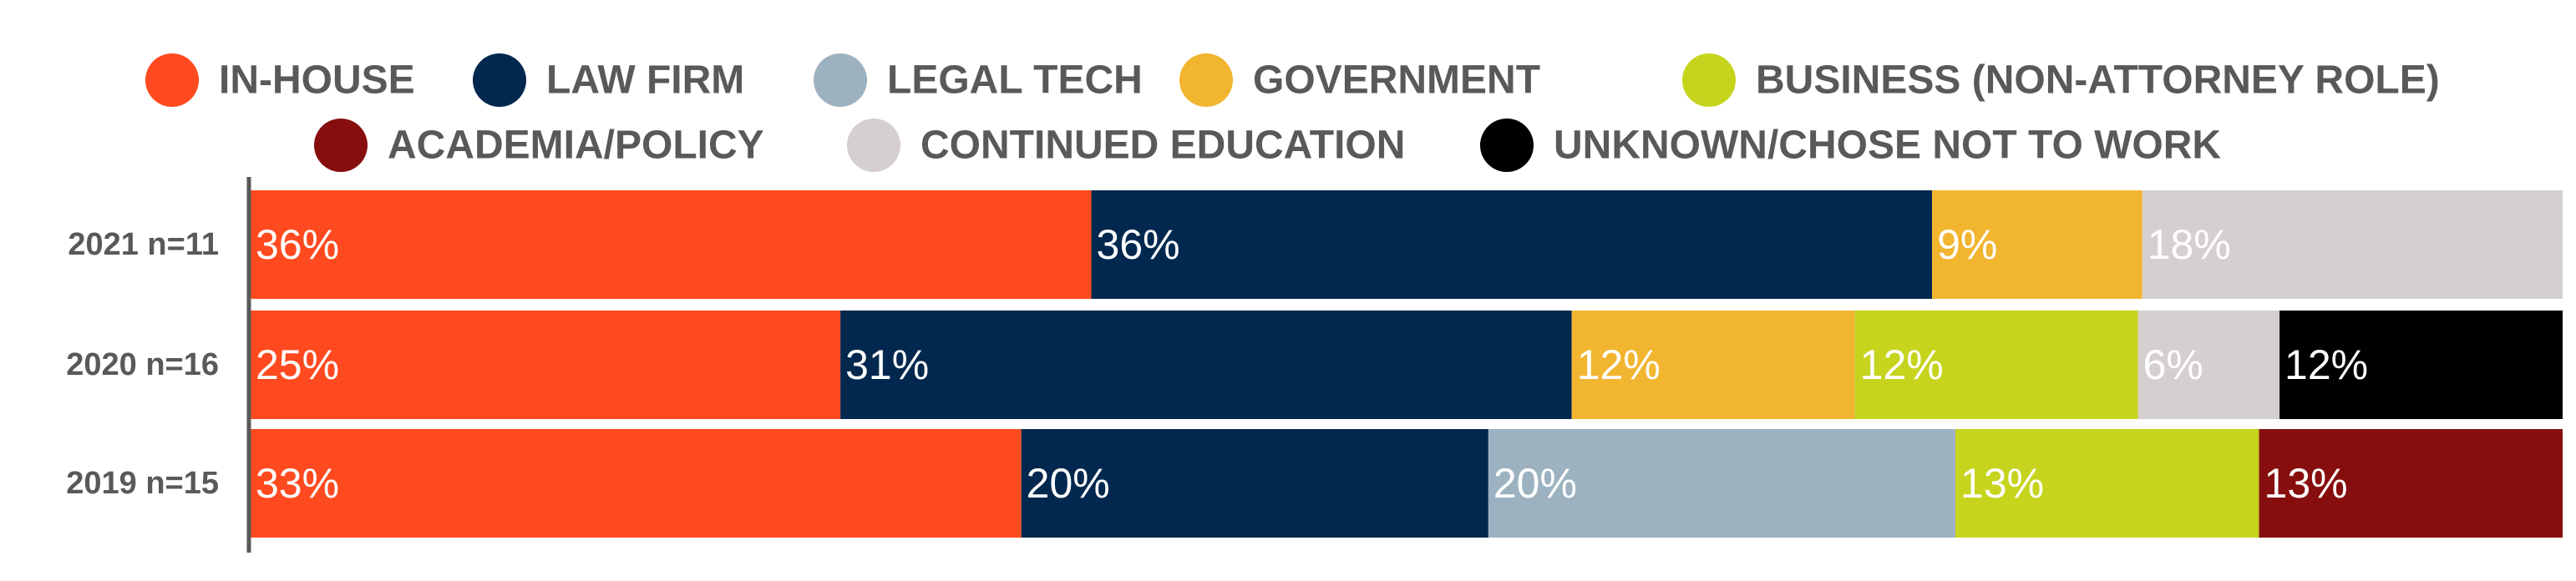  What do you see at coordinates (1619, 364) in the screenshot?
I see `data-label-government-row-1: 12%` at bounding box center [1619, 364].